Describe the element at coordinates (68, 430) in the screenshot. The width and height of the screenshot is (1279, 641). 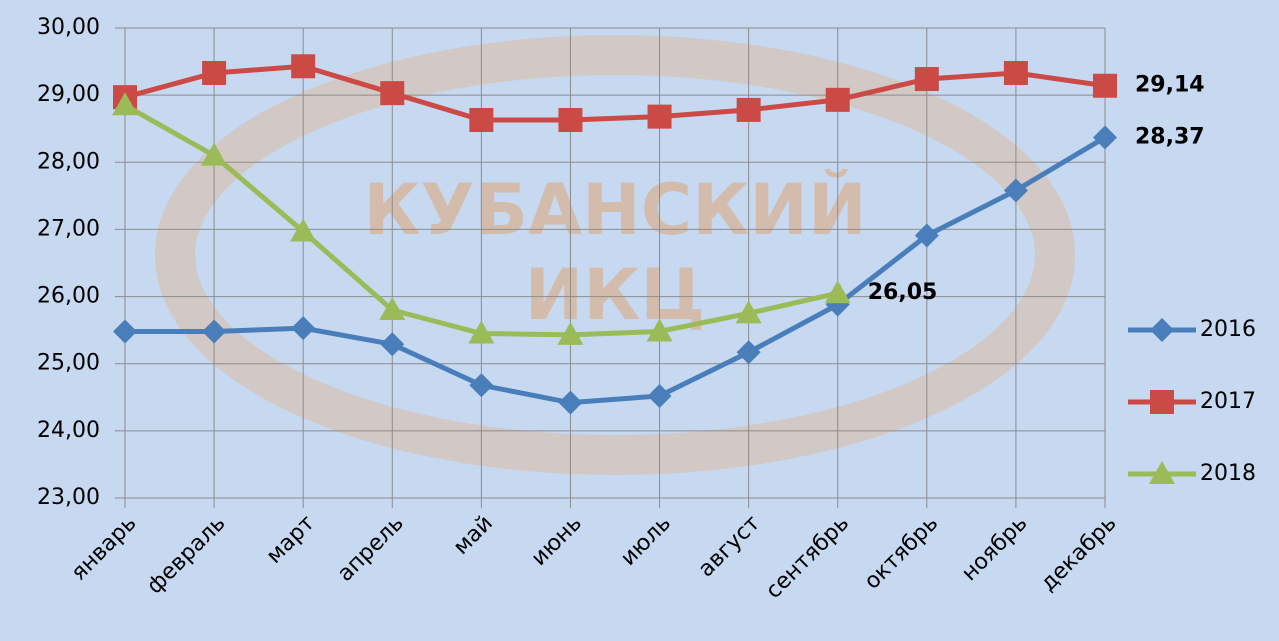
I see `y-tick-label: 24,00` at that location.